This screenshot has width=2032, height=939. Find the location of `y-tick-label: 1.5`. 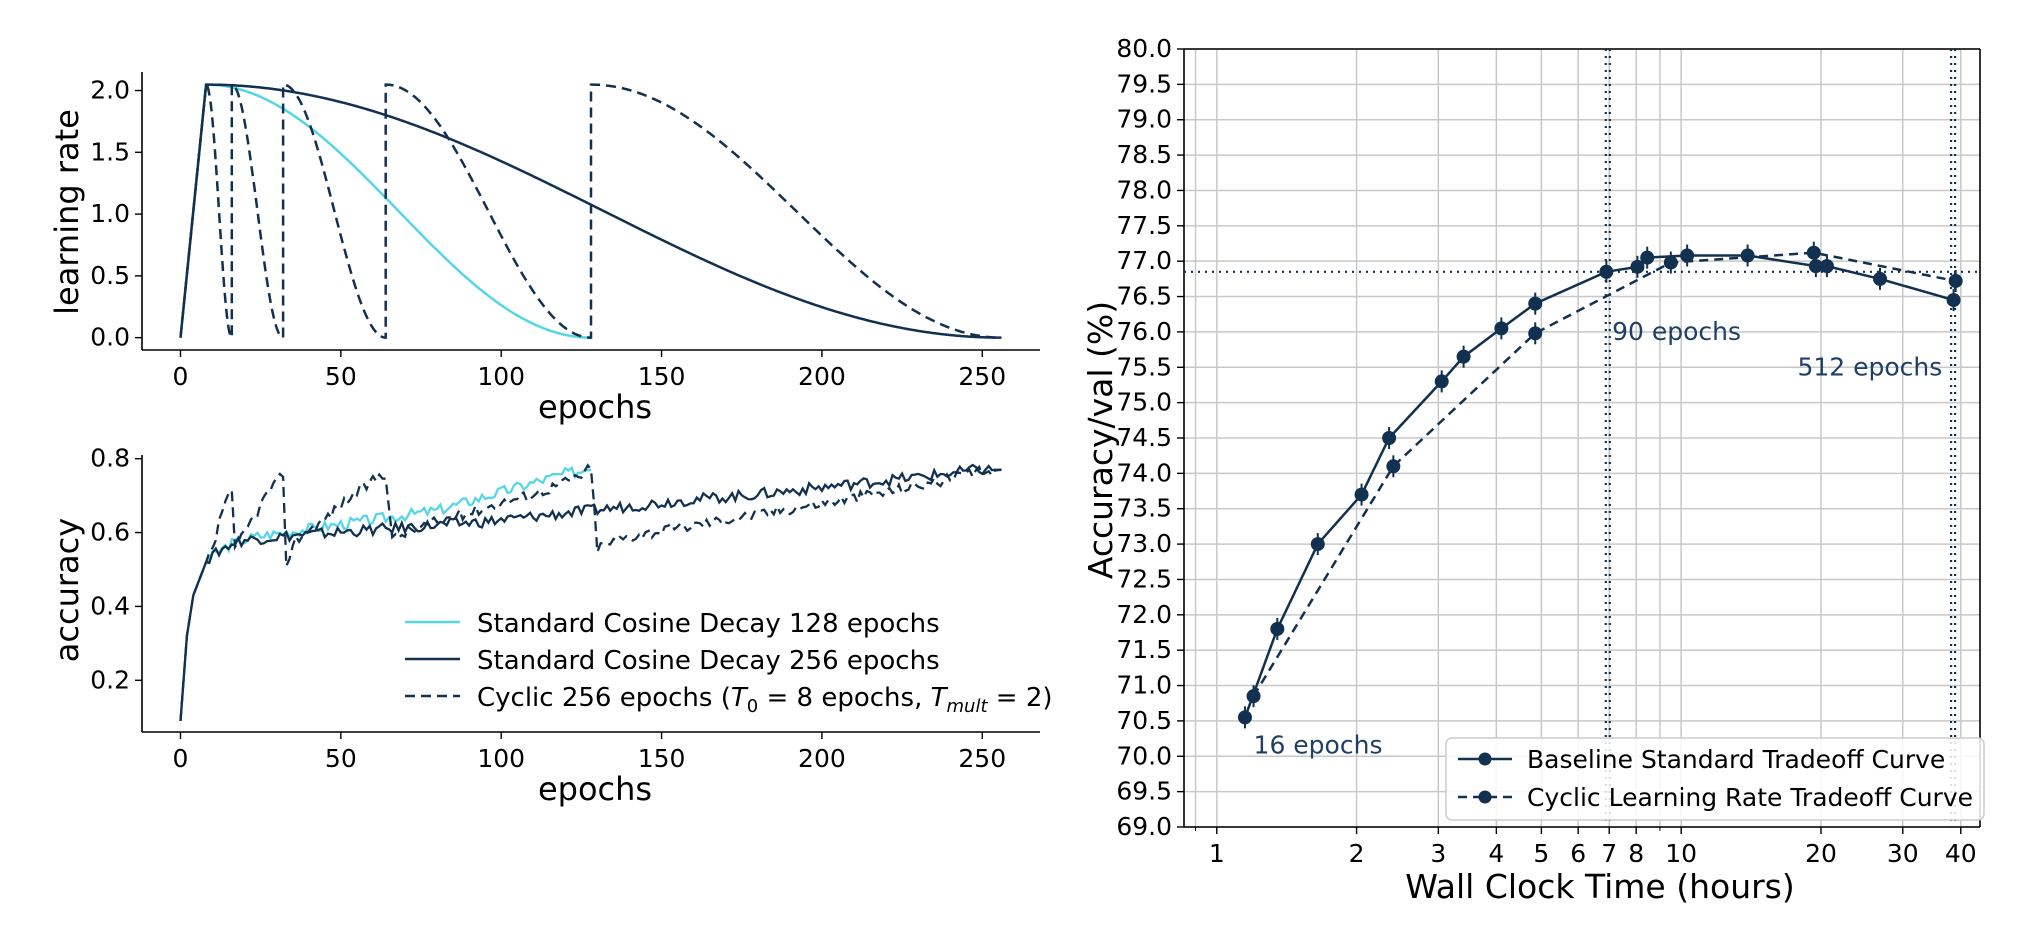

y-tick-label: 1.5 is located at coordinates (110, 151).